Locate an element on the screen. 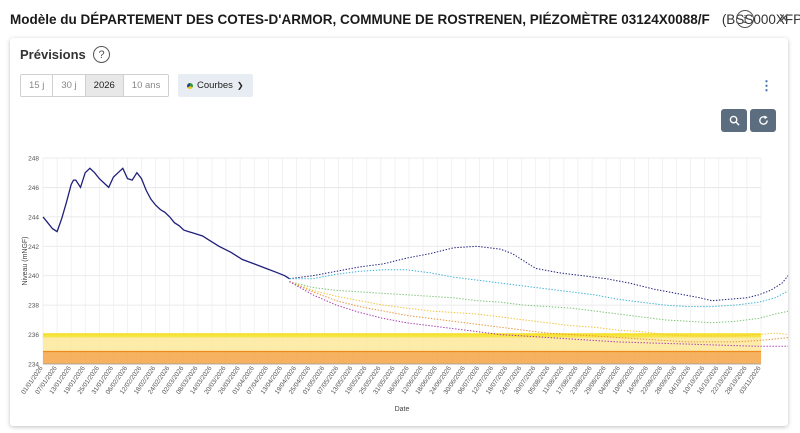  reset-zoom-button is located at coordinates (763, 120).